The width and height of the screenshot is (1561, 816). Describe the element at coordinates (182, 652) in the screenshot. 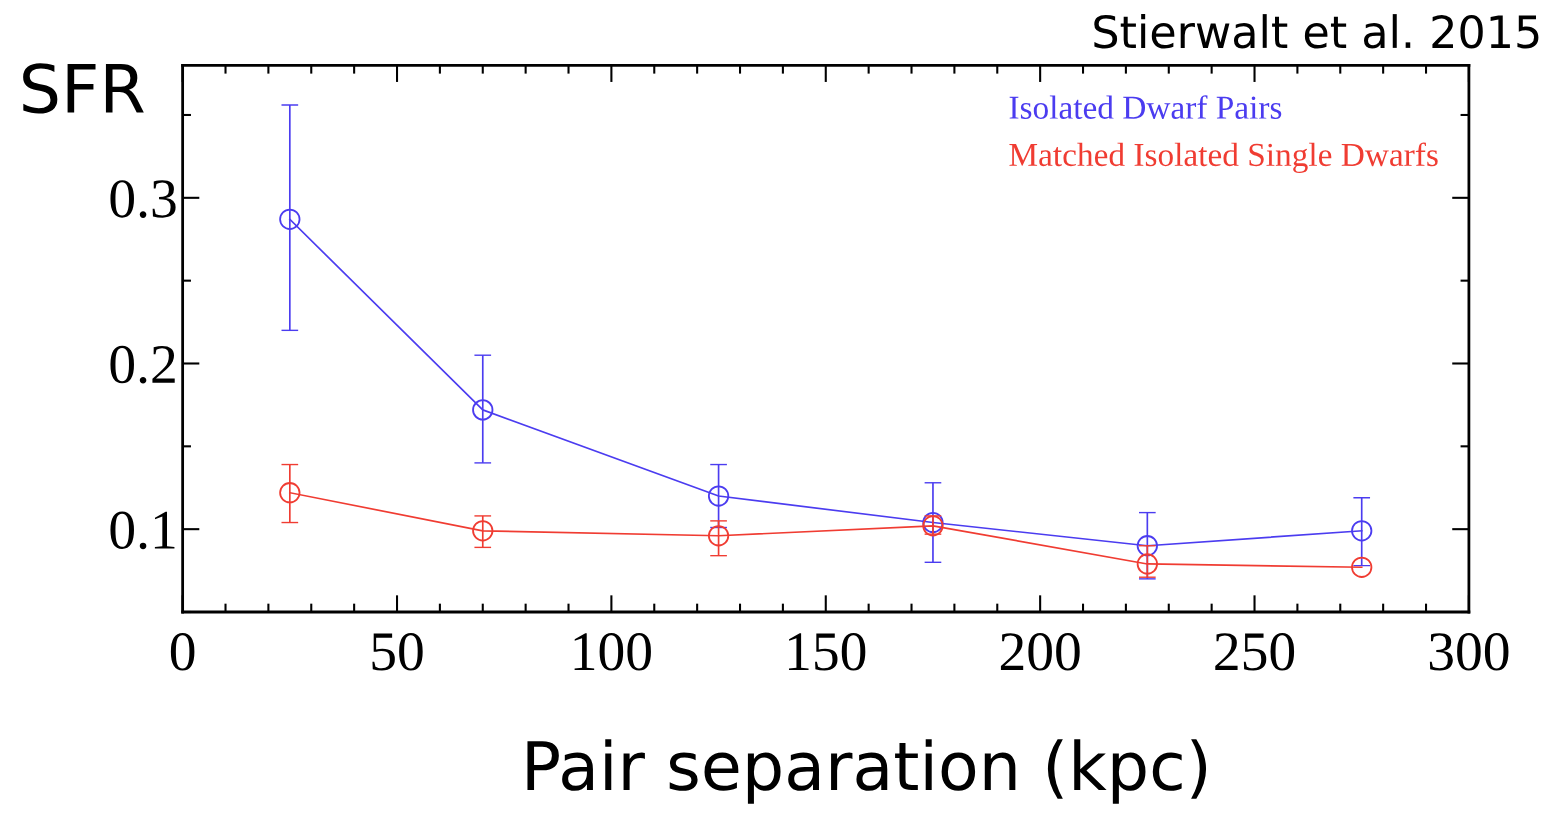

I see `x-tick-label: 0` at that location.